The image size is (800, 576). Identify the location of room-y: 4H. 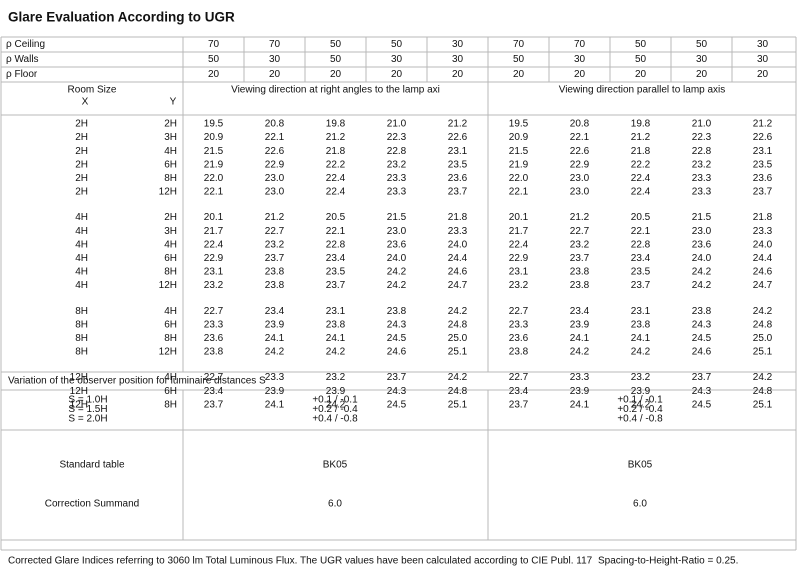
(170, 151).